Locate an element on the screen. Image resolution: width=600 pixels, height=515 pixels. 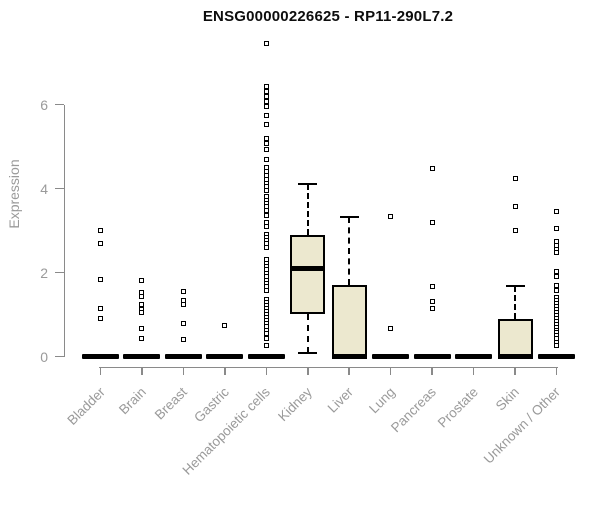
collapsed-box-breast is located at coordinates (183, 356).